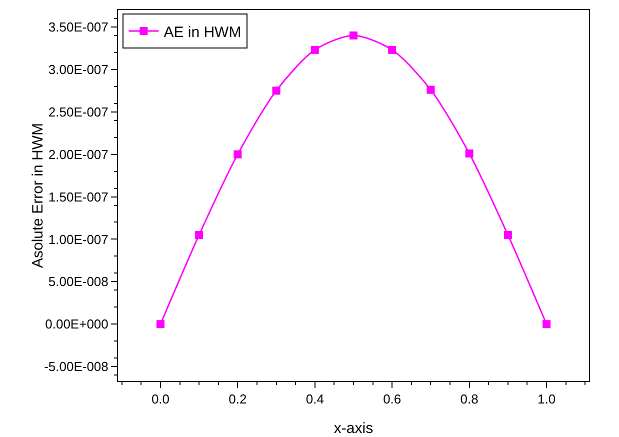 The width and height of the screenshot is (619, 437). What do you see at coordinates (469, 399) in the screenshot?
I see `x-tick-label: 0.8` at bounding box center [469, 399].